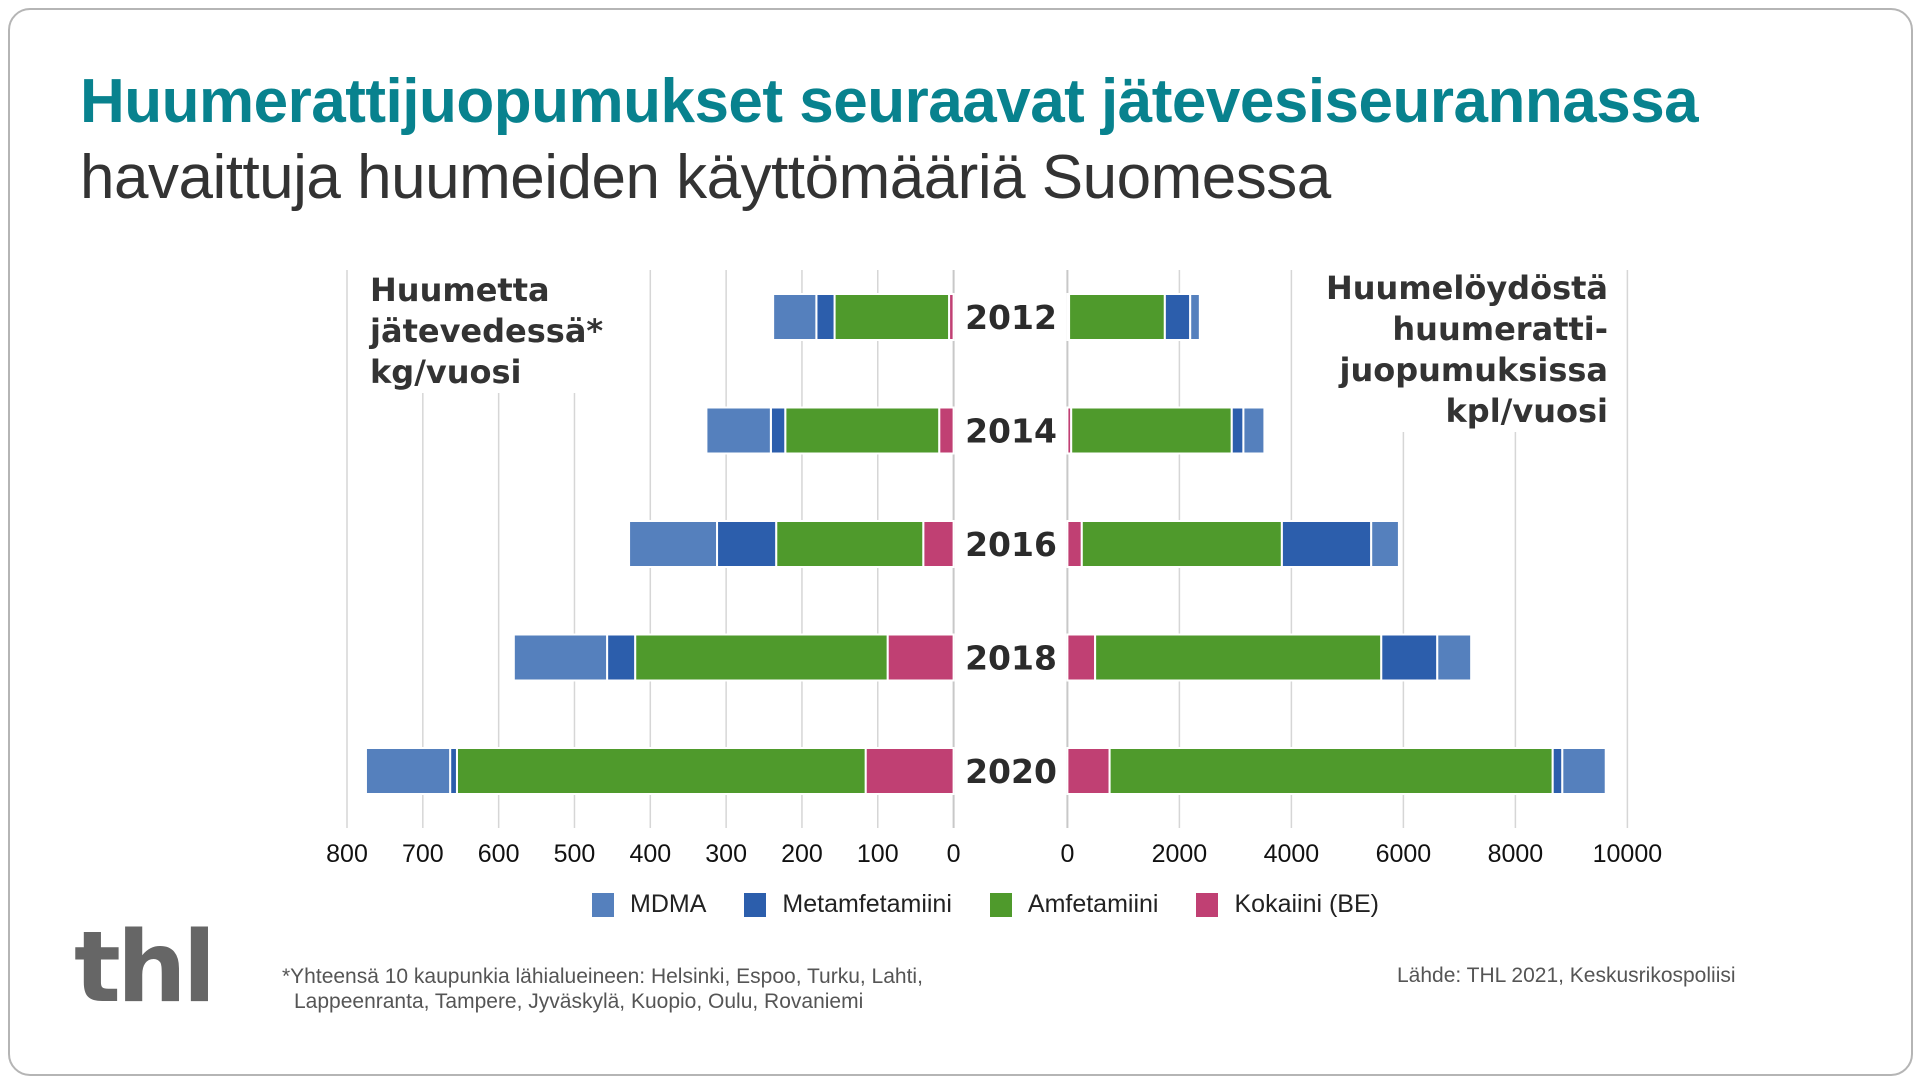 This screenshot has width=1920, height=1081. What do you see at coordinates (1088, 771) in the screenshot?
I see `right-bar-kokaiini-be-2020` at bounding box center [1088, 771].